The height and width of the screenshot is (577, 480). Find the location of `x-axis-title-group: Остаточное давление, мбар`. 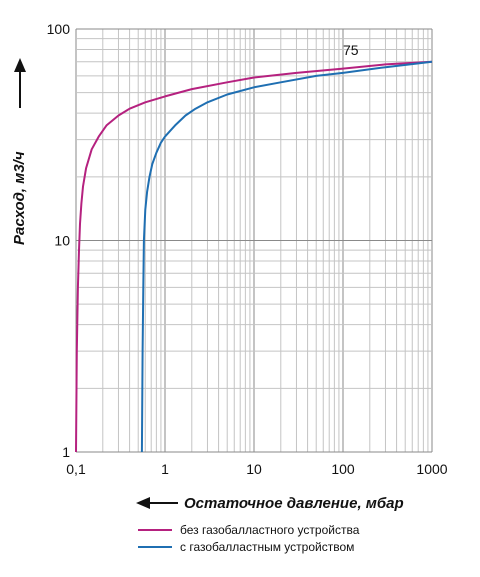

x-axis-title-group: Остаточное давление, мбар is located at coordinates (270, 503).